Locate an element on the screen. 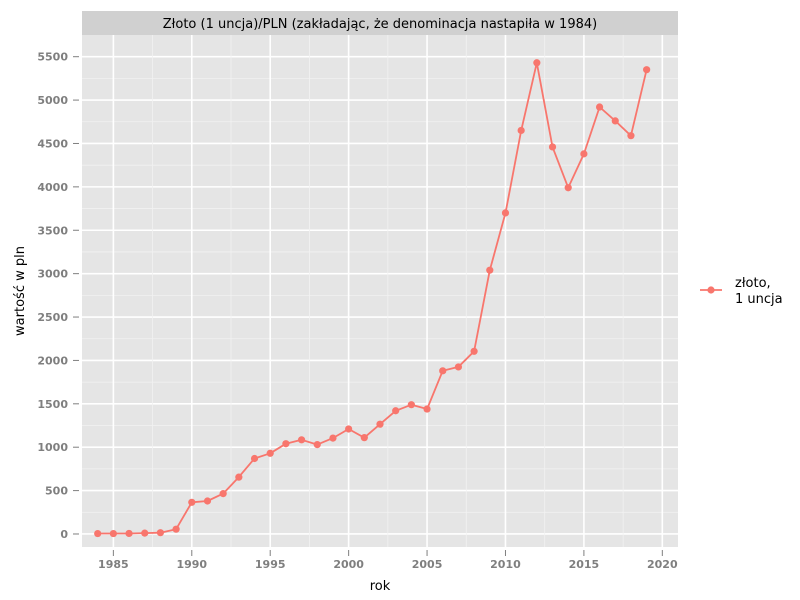 This screenshot has height=600, width=800. x-axis-ticks: 1985 1990 1995 2000 2005 2010 2015 2020 is located at coordinates (388, 560).